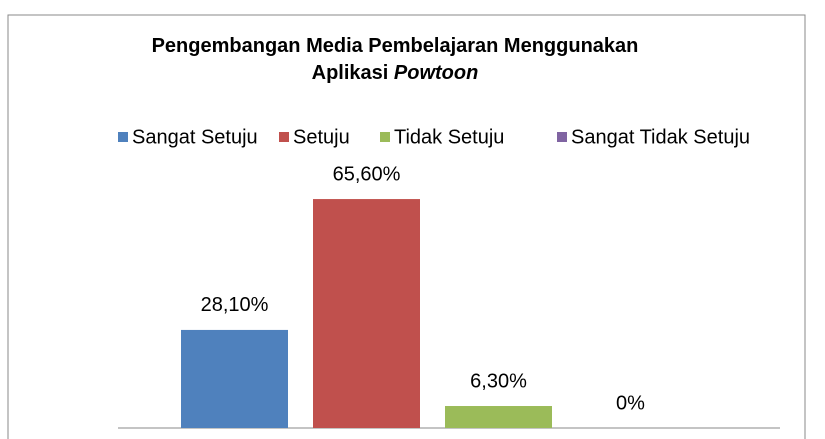  I want to click on legend-label: Sangat Tidak Setuju, so click(660, 137).